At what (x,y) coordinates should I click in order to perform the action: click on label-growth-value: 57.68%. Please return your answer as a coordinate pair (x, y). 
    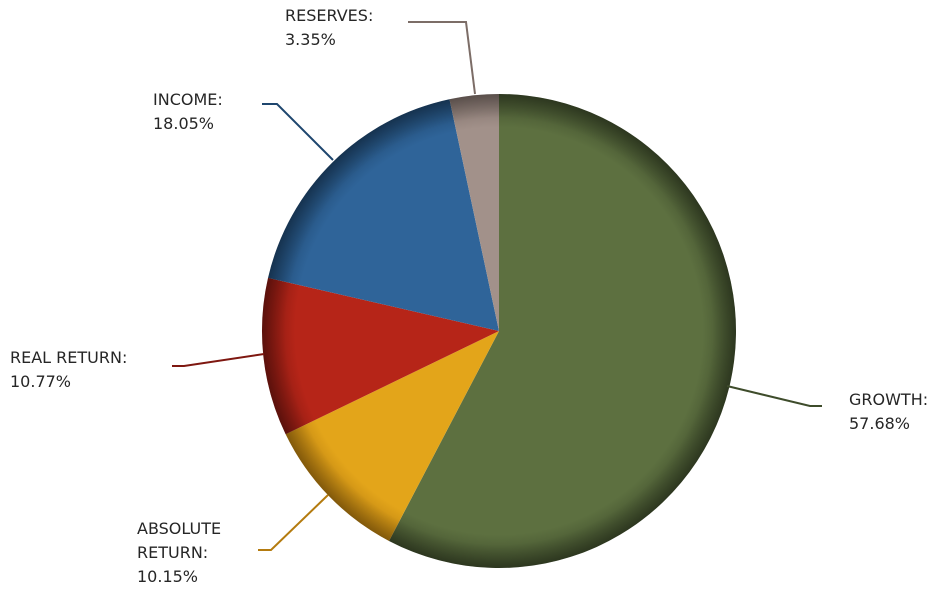
    Looking at the image, I should click on (880, 423).